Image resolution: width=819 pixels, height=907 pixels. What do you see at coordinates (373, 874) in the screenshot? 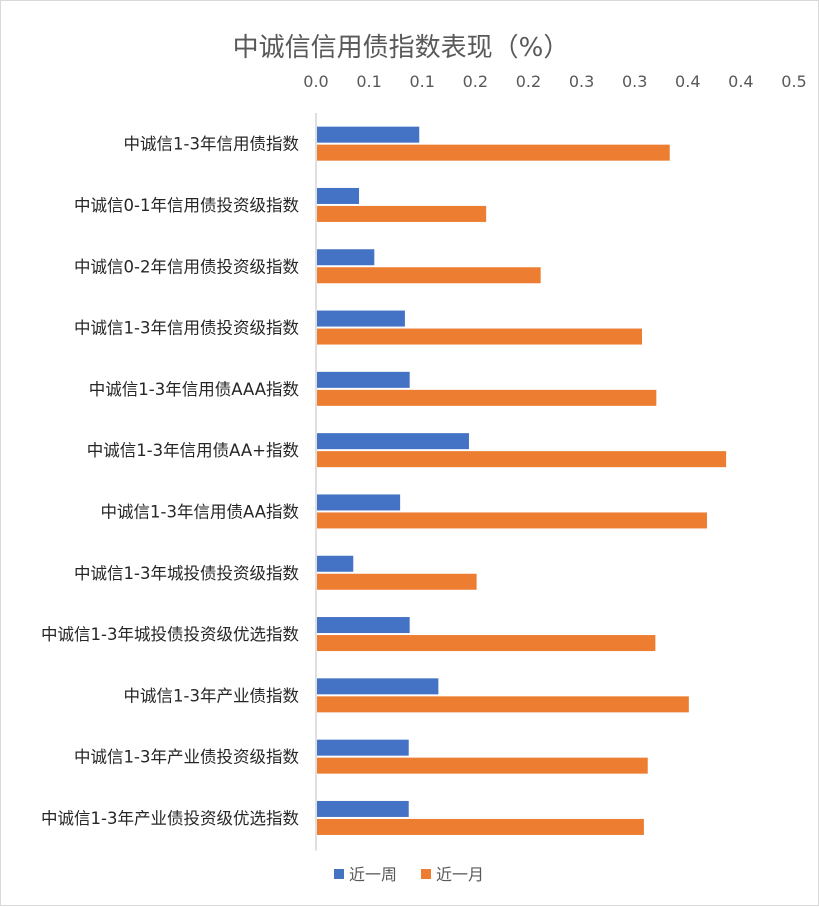
I see `legend-label: 近一周` at bounding box center [373, 874].